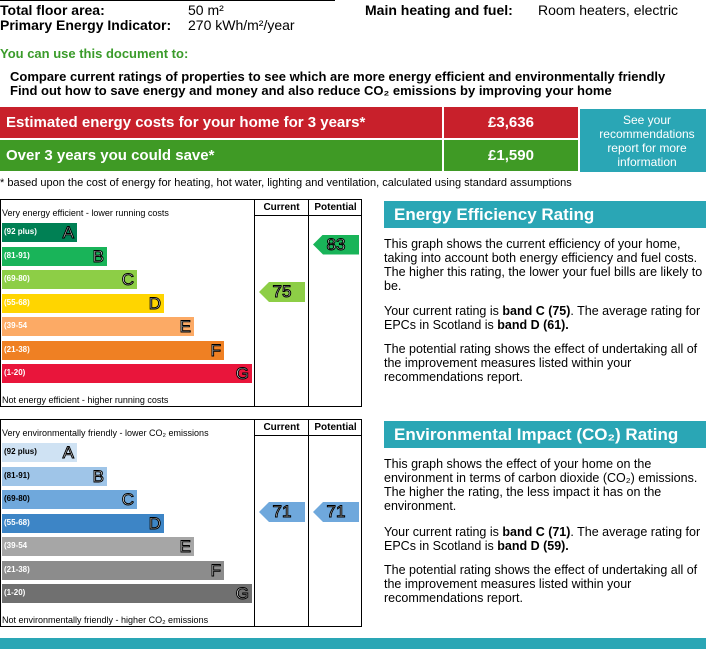 Image resolution: width=706 pixels, height=649 pixels. Describe the element at coordinates (83, 303) in the screenshot. I see `eer-band-d: (55-68) D` at that location.